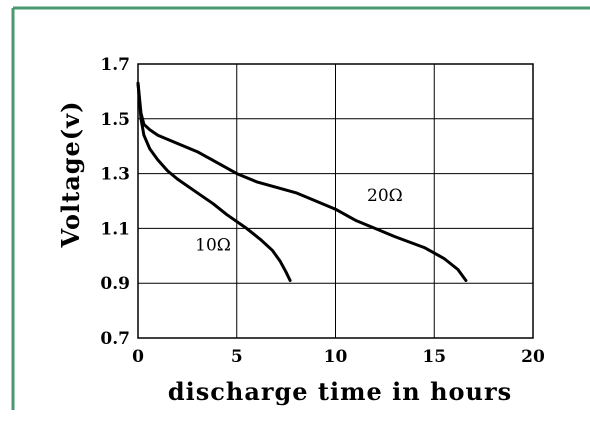  What do you see at coordinates (115, 65) in the screenshot?
I see `y-tick-label-5: 1.7` at bounding box center [115, 65].